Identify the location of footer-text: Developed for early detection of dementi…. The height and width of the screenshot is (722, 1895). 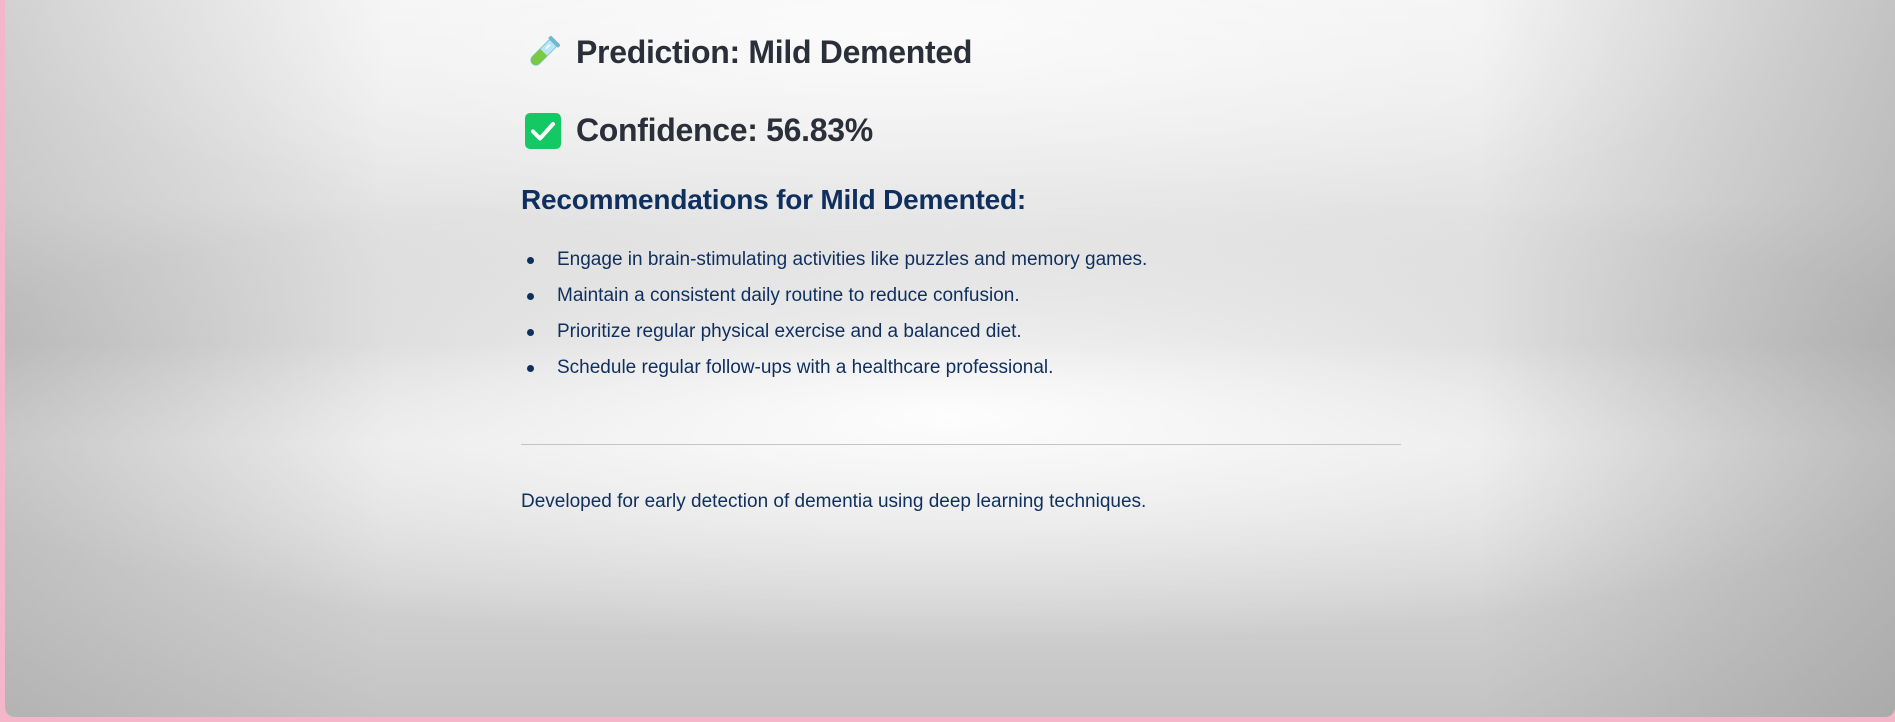
(834, 501).